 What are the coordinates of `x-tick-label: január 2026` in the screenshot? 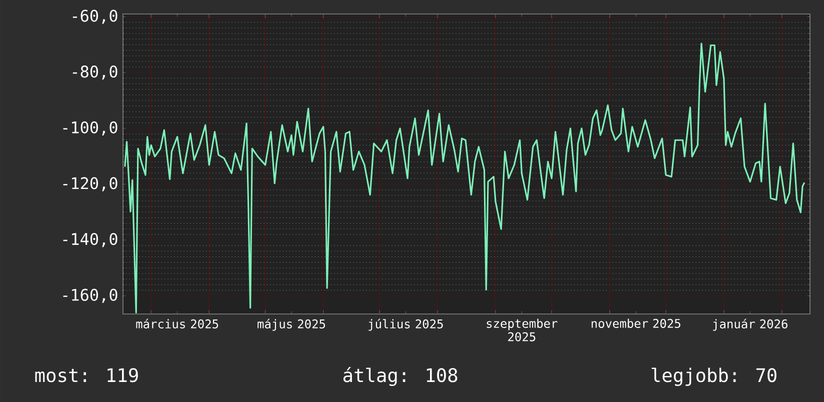 It's located at (750, 324).